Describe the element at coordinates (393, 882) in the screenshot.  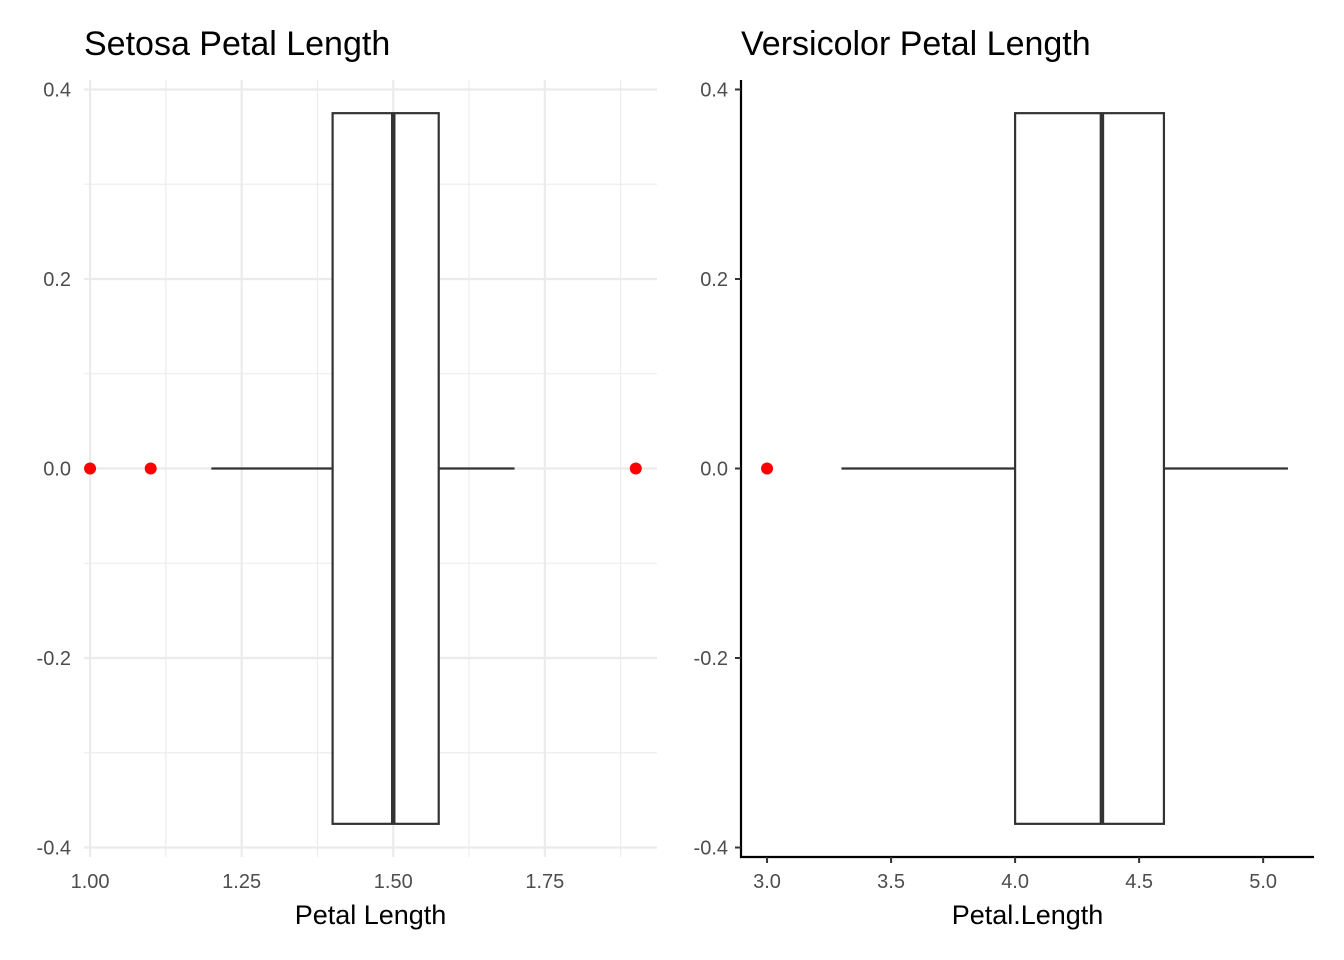
I see `x-tick-label: 1.50` at that location.